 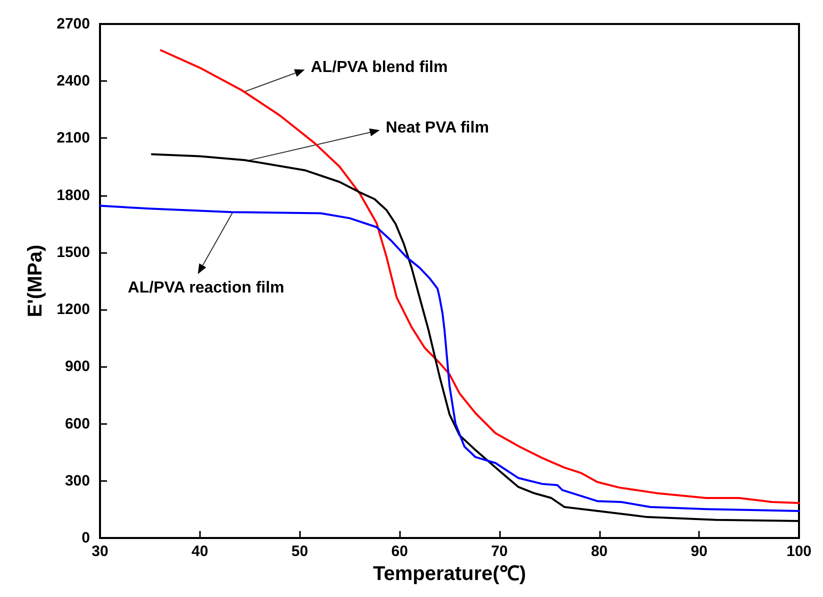 I want to click on y-tick-label: 0, so click(x=86, y=538).